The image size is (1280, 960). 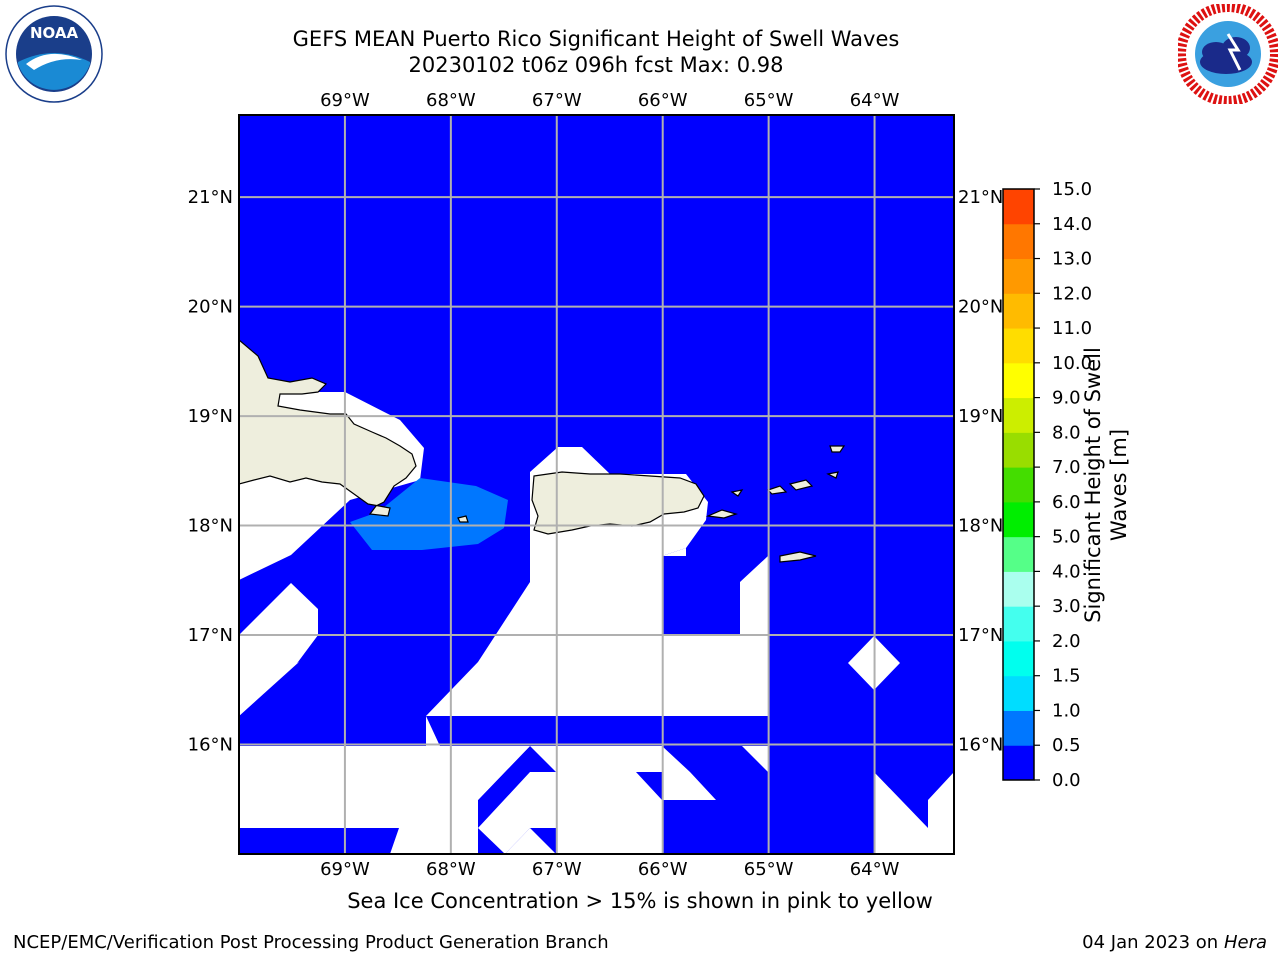 What do you see at coordinates (1066, 745) in the screenshot?
I see `colorbar-tick-label: 0.5` at bounding box center [1066, 745].